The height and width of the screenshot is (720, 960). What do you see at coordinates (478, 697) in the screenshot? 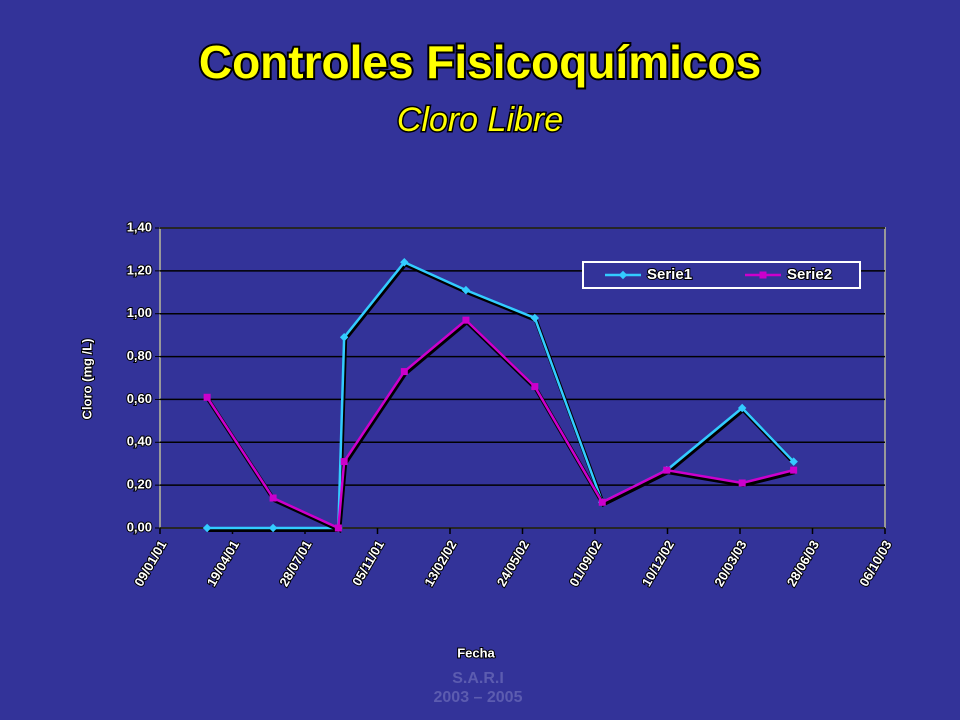
I see `footer: 2003 – 2005` at bounding box center [478, 697].